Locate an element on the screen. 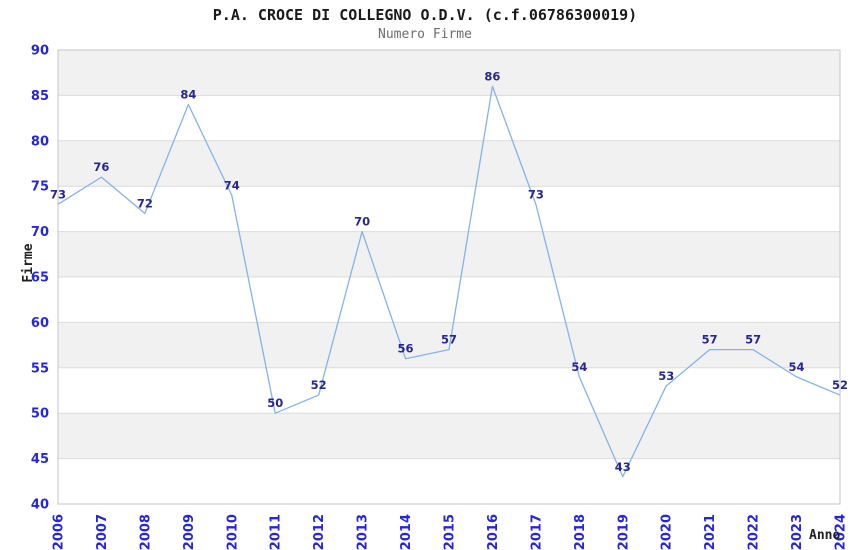  x-tick-label: 2017 is located at coordinates (536, 532).